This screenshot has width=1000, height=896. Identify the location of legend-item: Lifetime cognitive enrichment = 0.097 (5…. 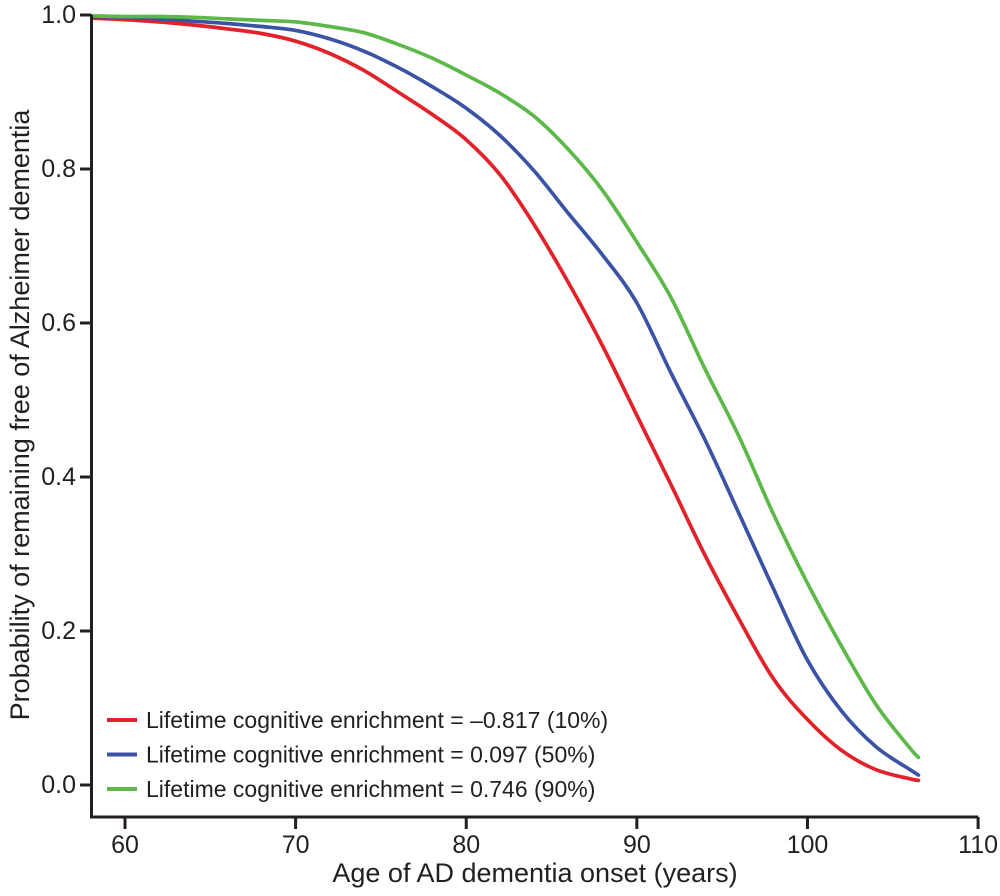
(351, 755).